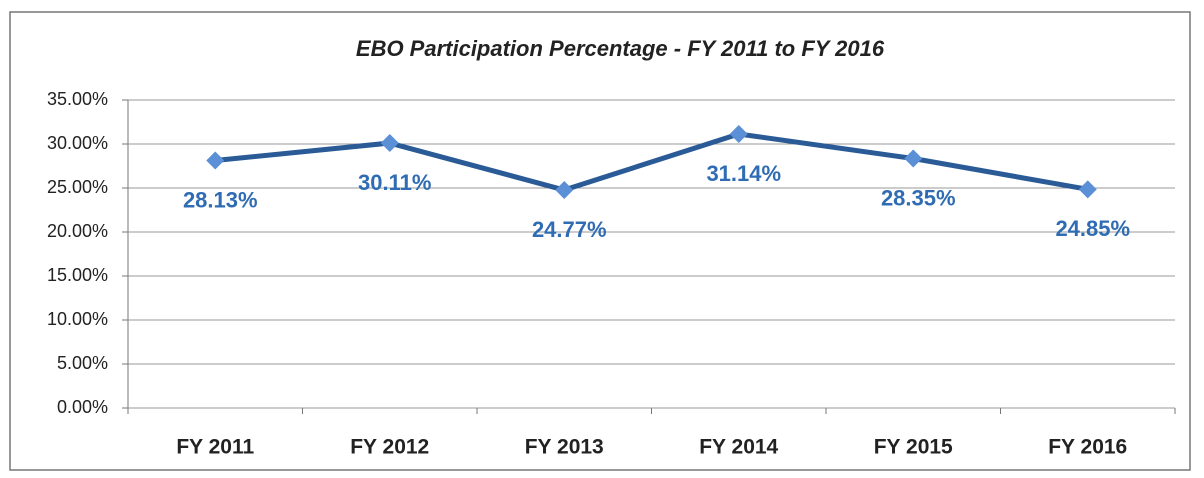 This screenshot has height=478, width=1204. Describe the element at coordinates (743, 173) in the screenshot. I see `data-label: 31.14%` at that location.